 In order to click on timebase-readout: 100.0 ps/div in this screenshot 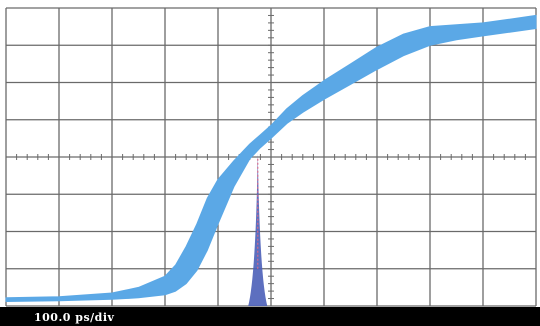, I will do `click(74, 317)`.